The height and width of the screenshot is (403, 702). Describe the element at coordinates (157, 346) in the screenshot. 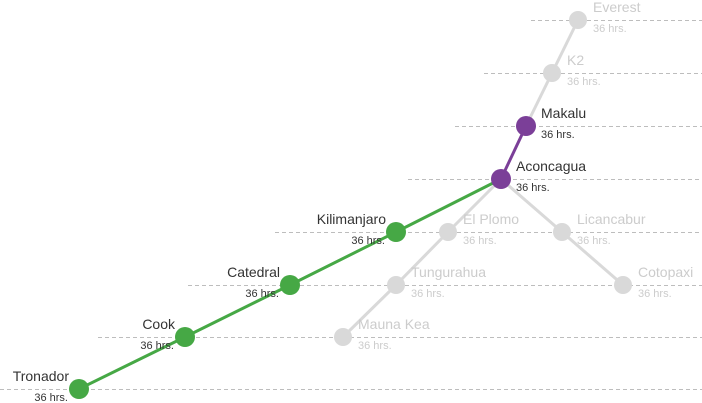

I see `node-duration-cook: 36 hrs.` at that location.